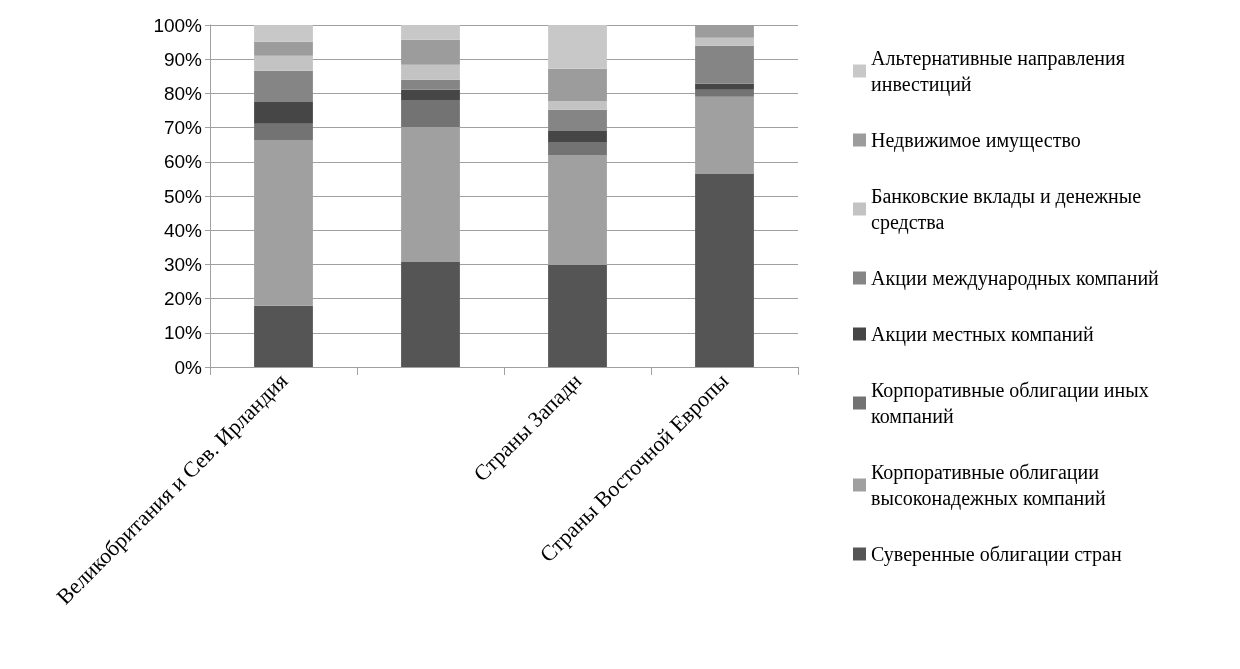 This screenshot has height=669, width=1240. What do you see at coordinates (183, 162) in the screenshot?
I see `y-tick-label: 60%` at bounding box center [183, 162].